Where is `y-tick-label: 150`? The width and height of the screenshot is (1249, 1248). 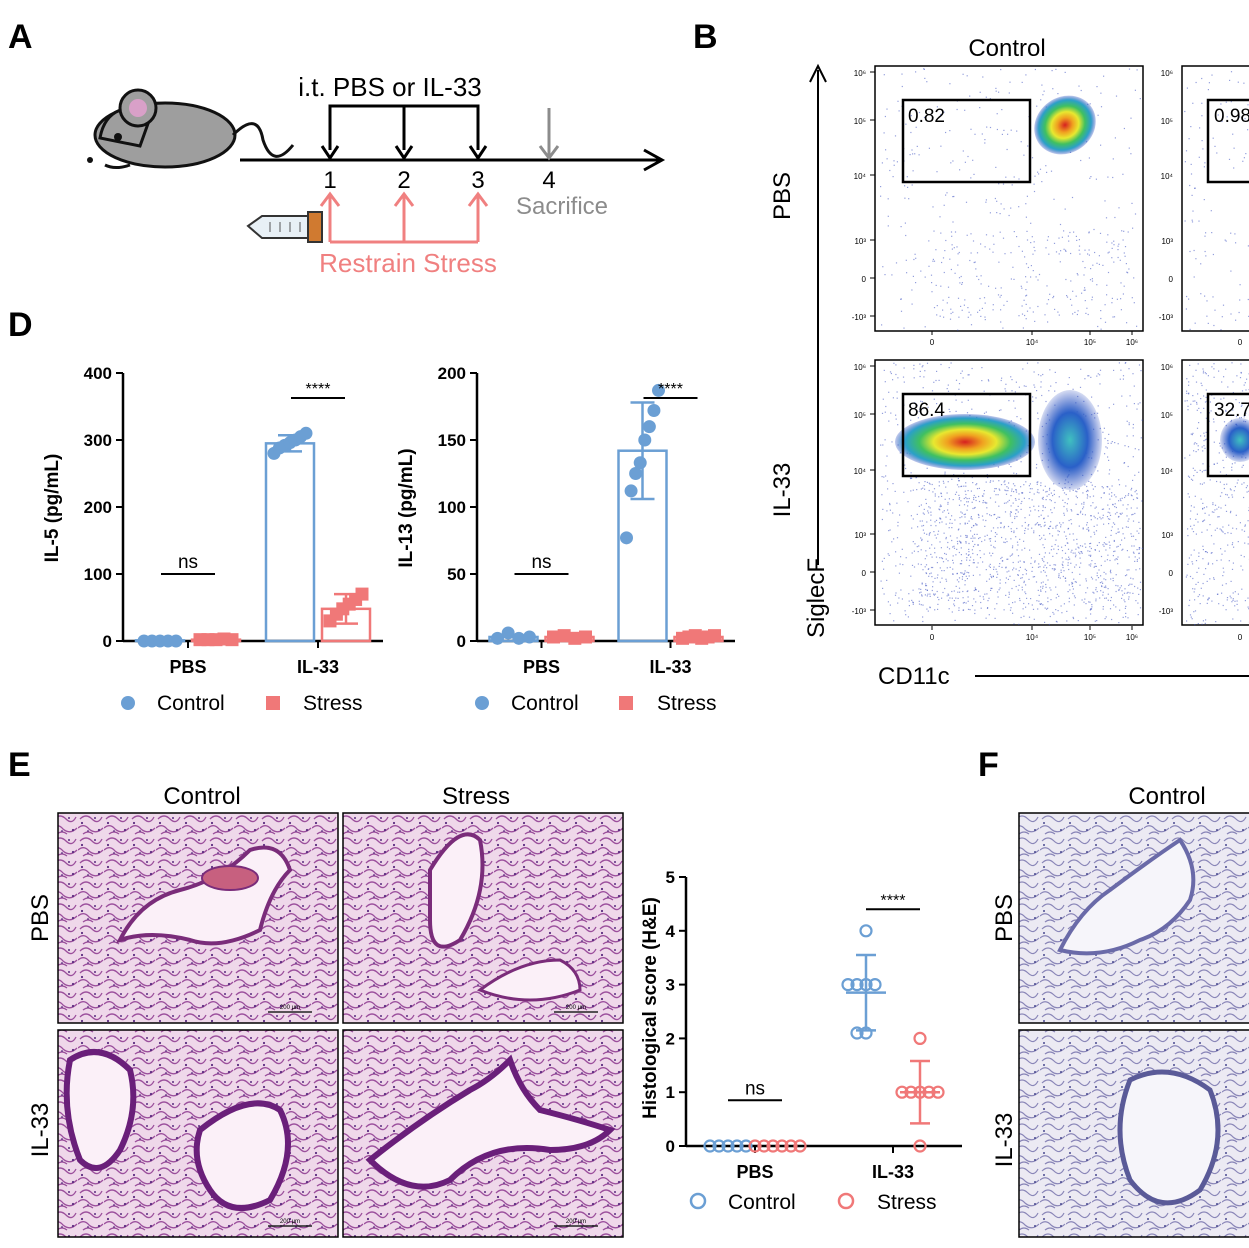
y-tick-label: 150 is located at coordinates (452, 440).